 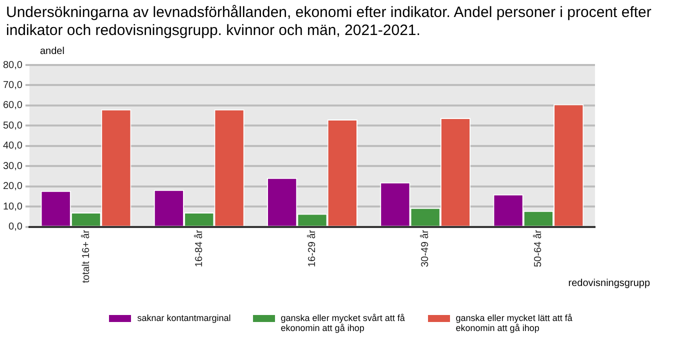 I want to click on y-tick-label: 80,0, so click(x=12, y=65).